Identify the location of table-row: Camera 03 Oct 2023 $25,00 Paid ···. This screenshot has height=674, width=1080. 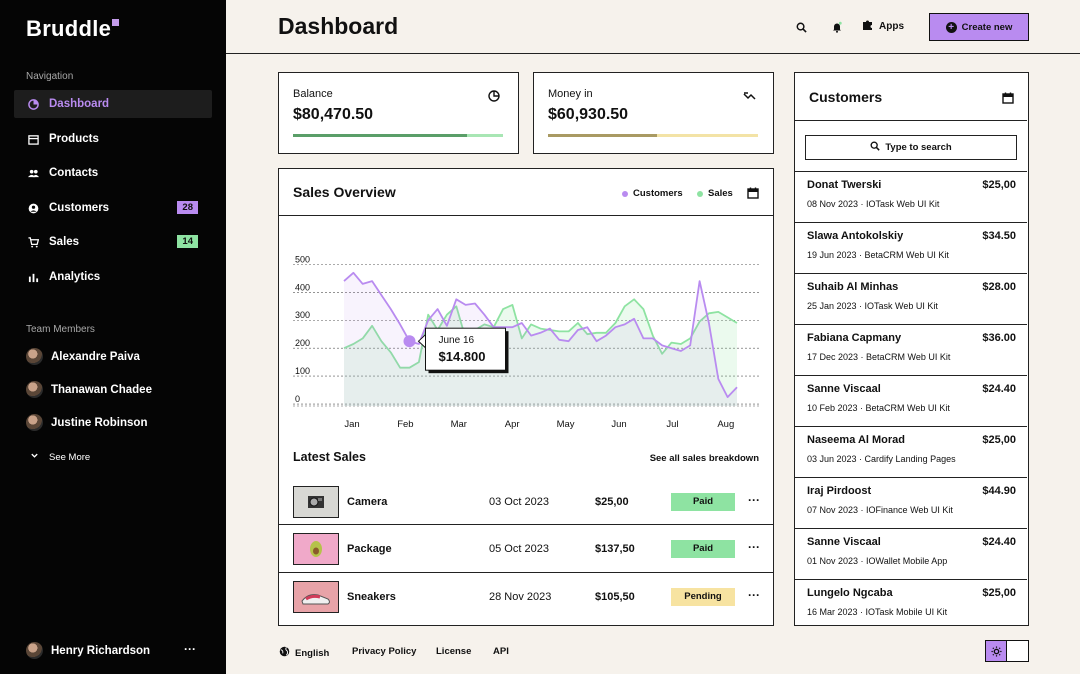
(526, 502).